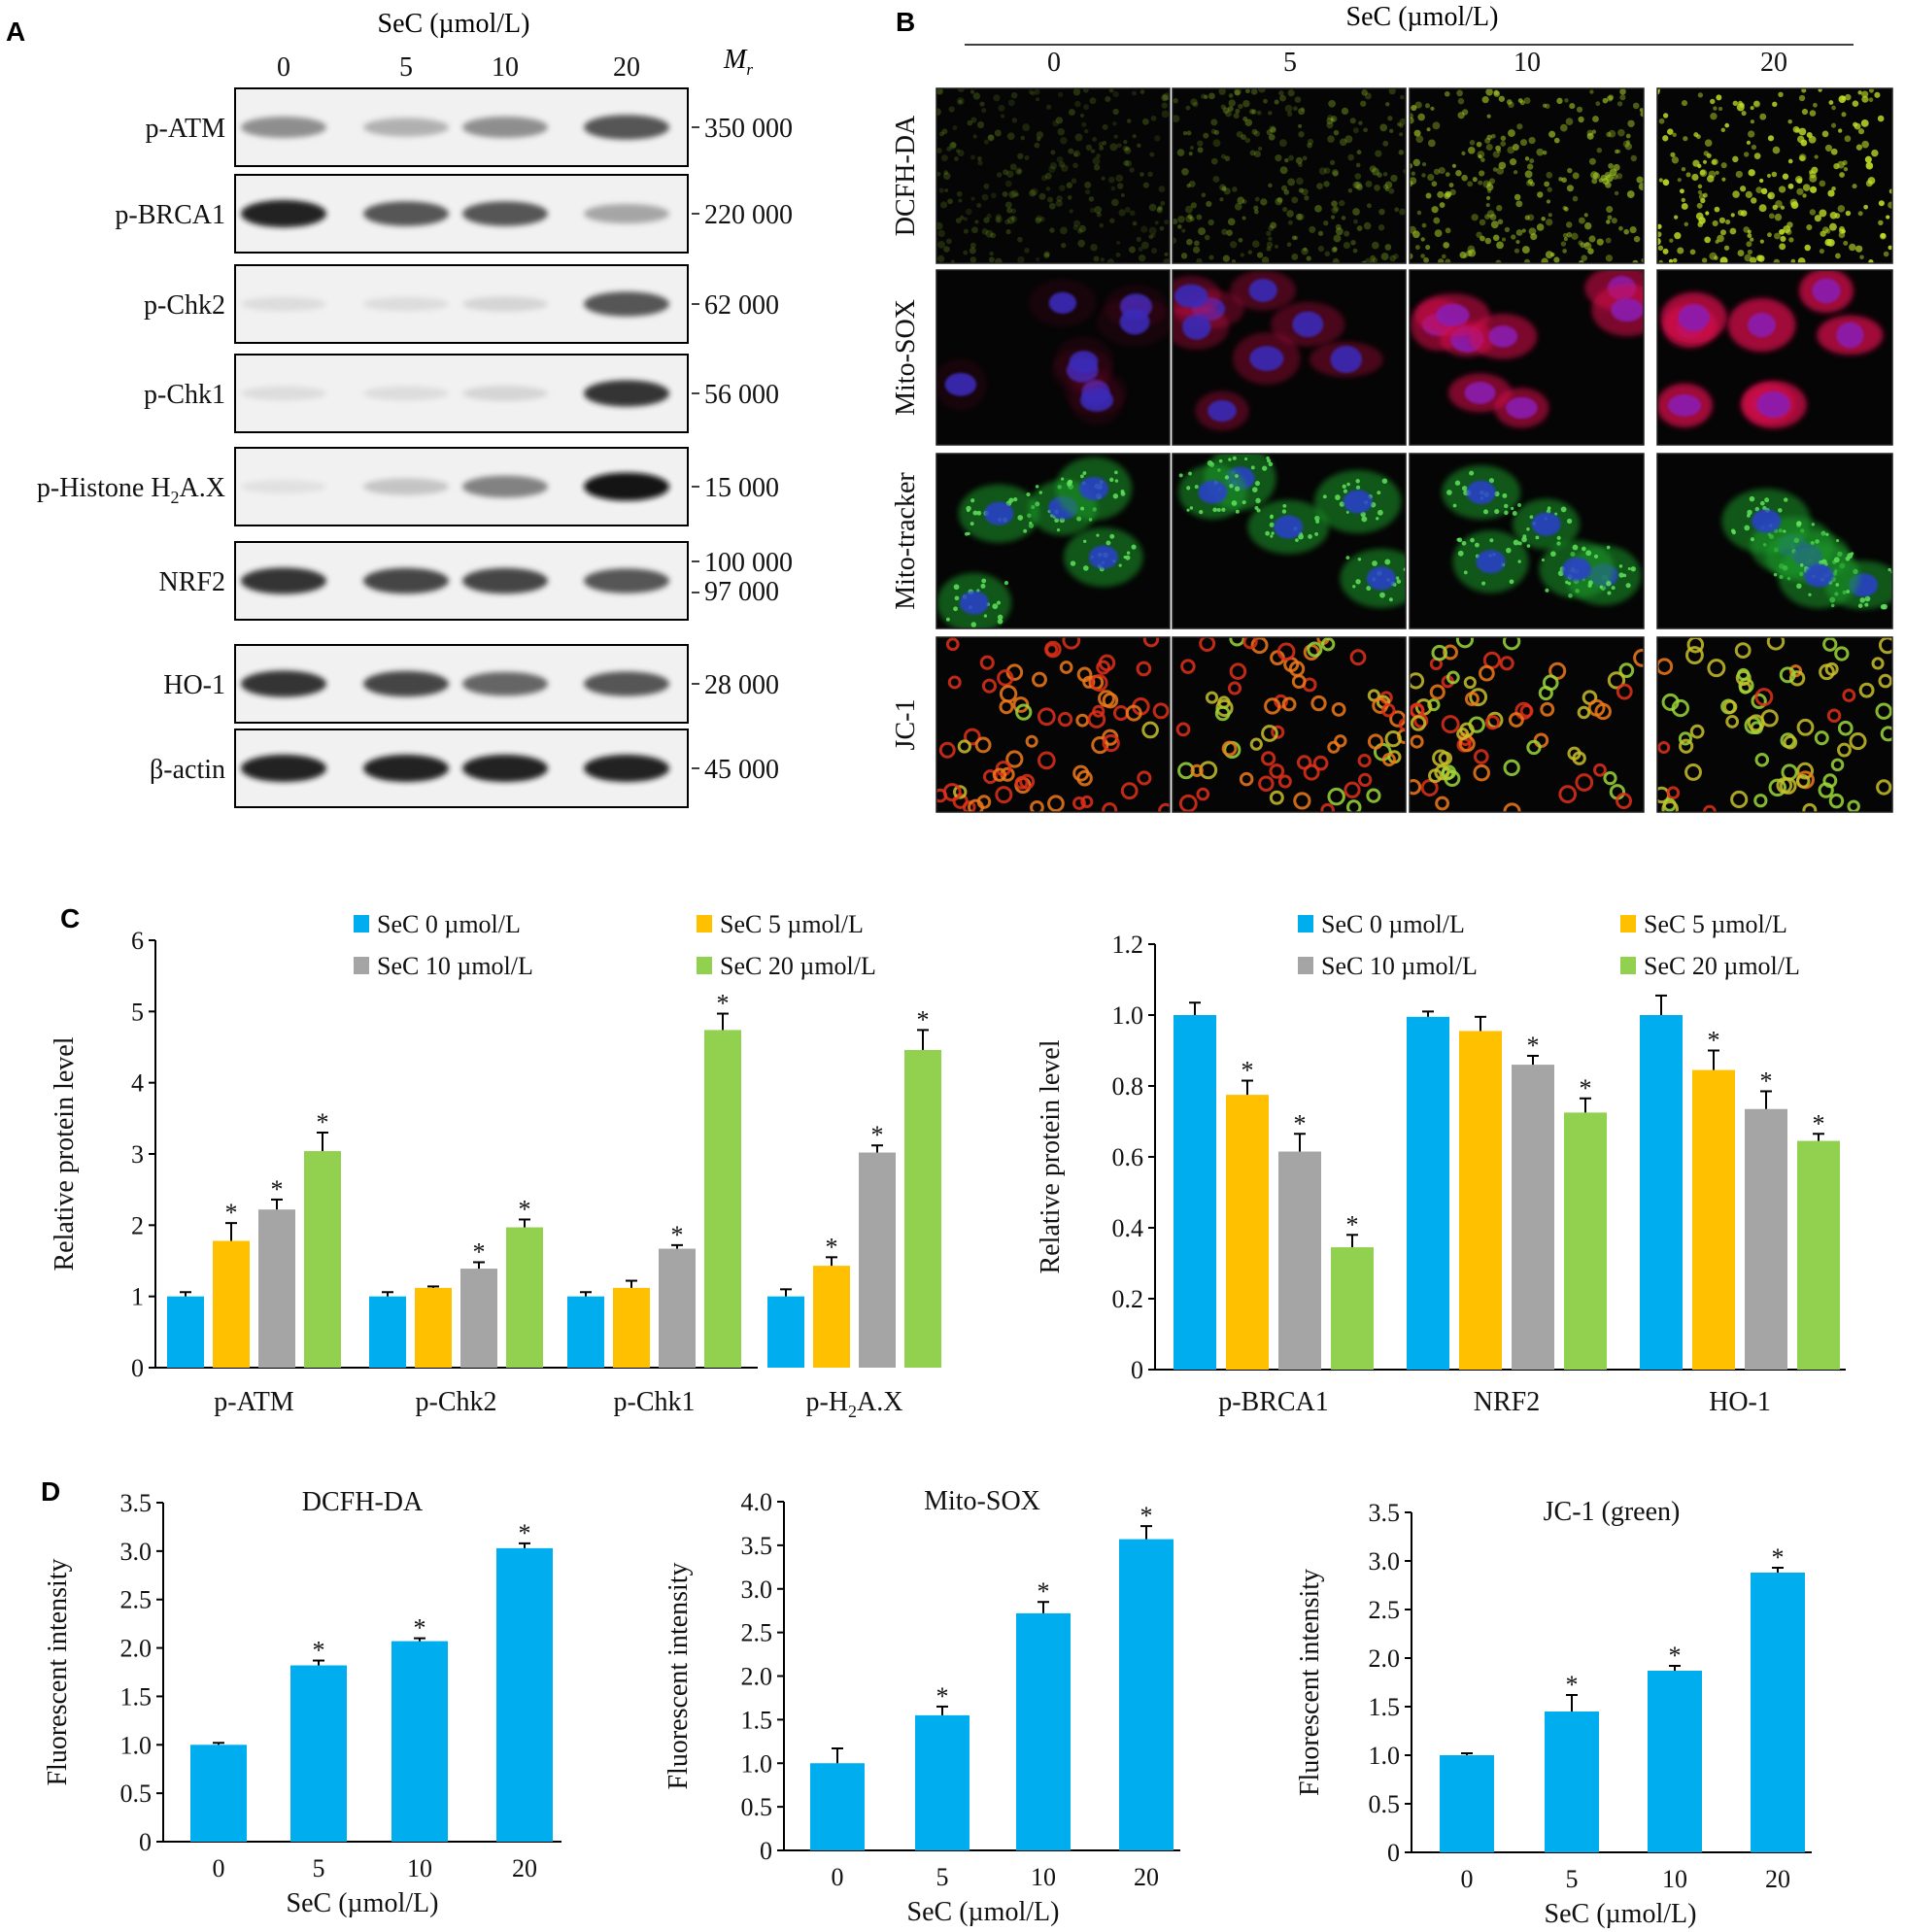  Describe the element at coordinates (136, 1503) in the screenshot. I see `y-tick-label: 3.5` at that location.